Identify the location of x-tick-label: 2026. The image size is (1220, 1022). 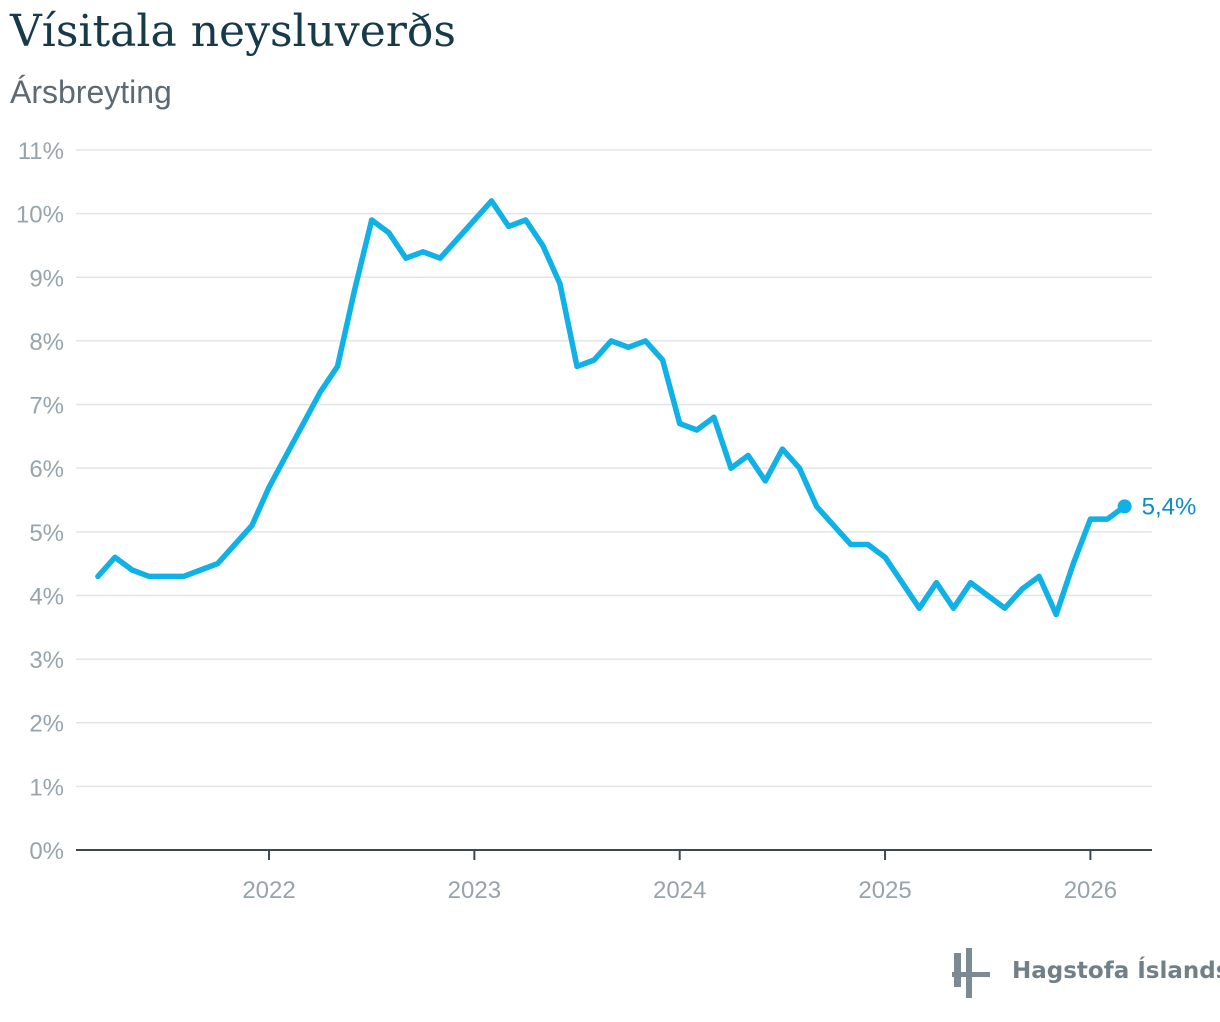
(1090, 890).